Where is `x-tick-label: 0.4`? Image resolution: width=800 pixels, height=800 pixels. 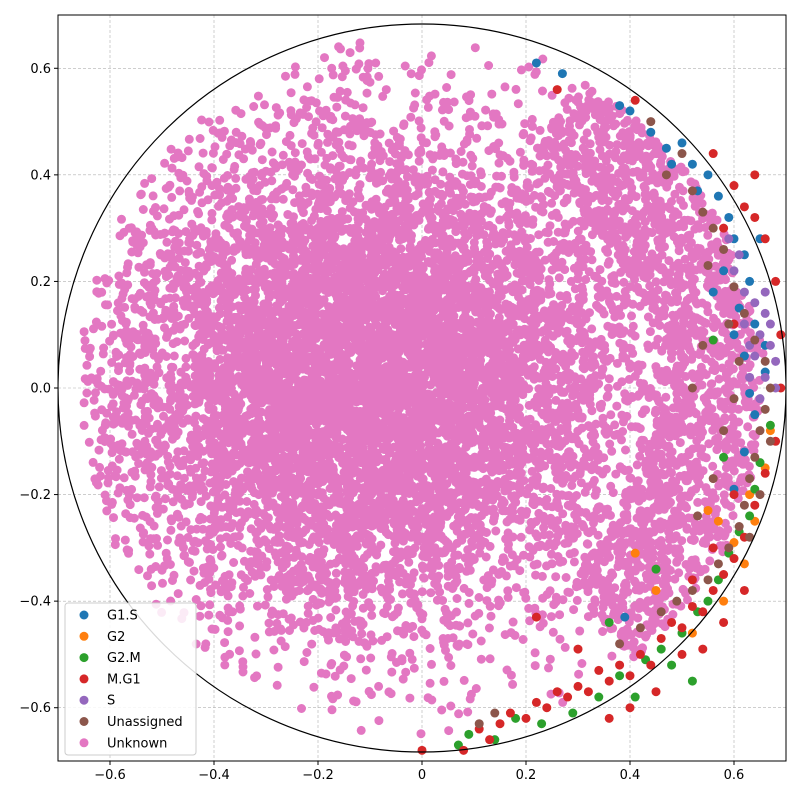 x-tick-label: 0.4 is located at coordinates (630, 775).